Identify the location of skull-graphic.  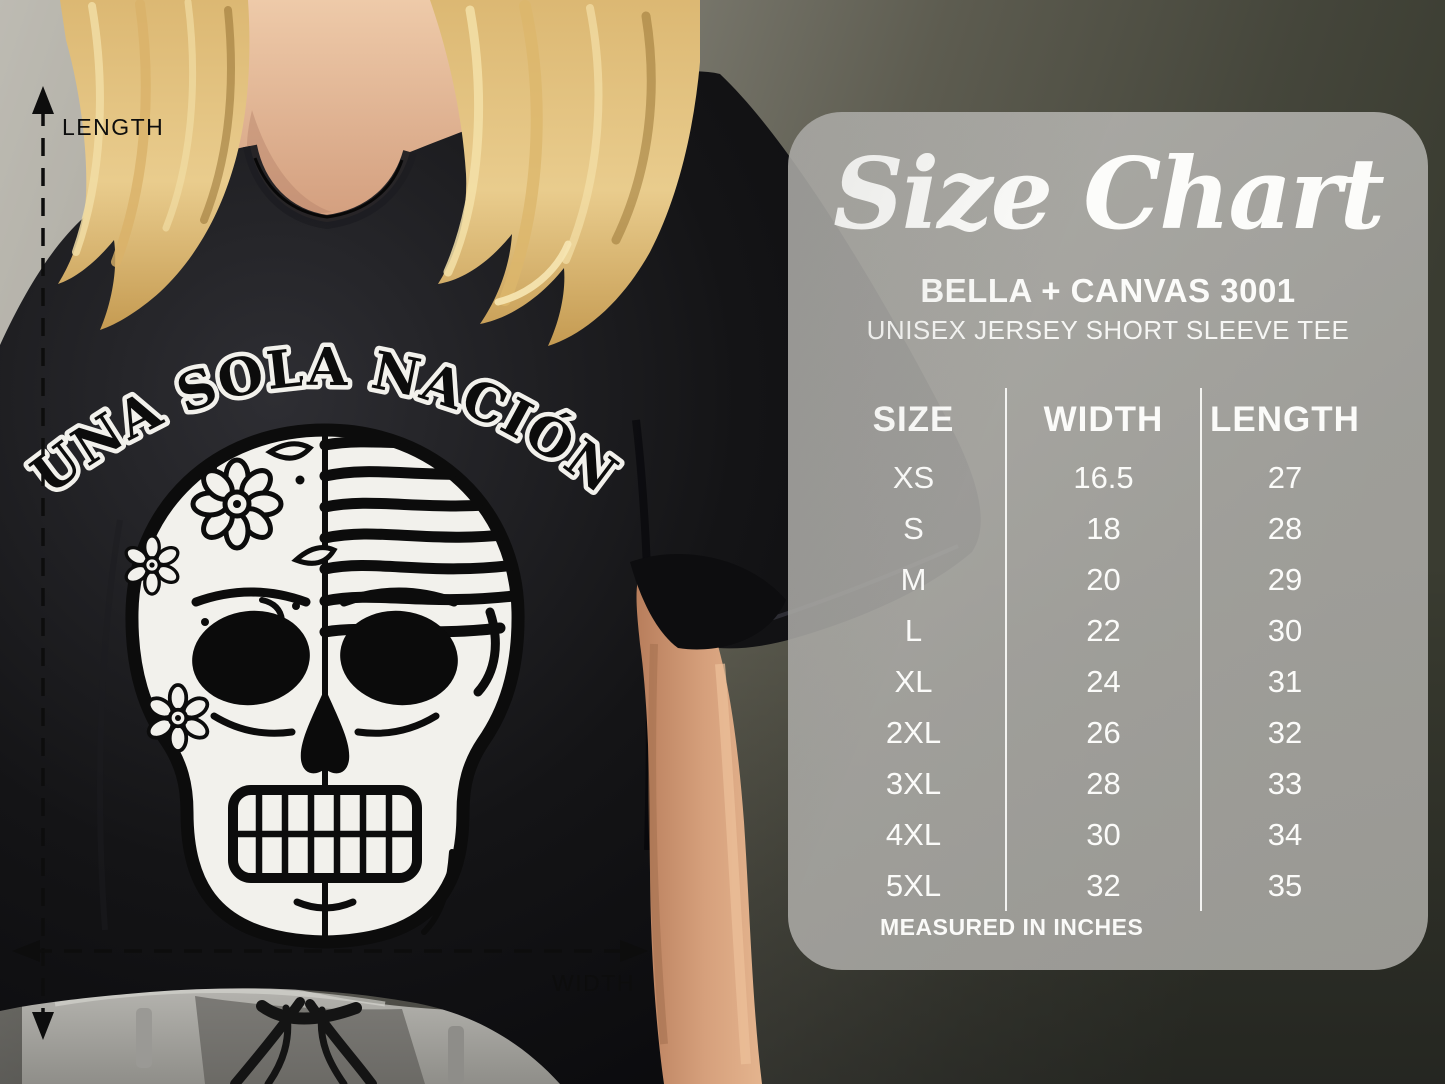
(324, 686).